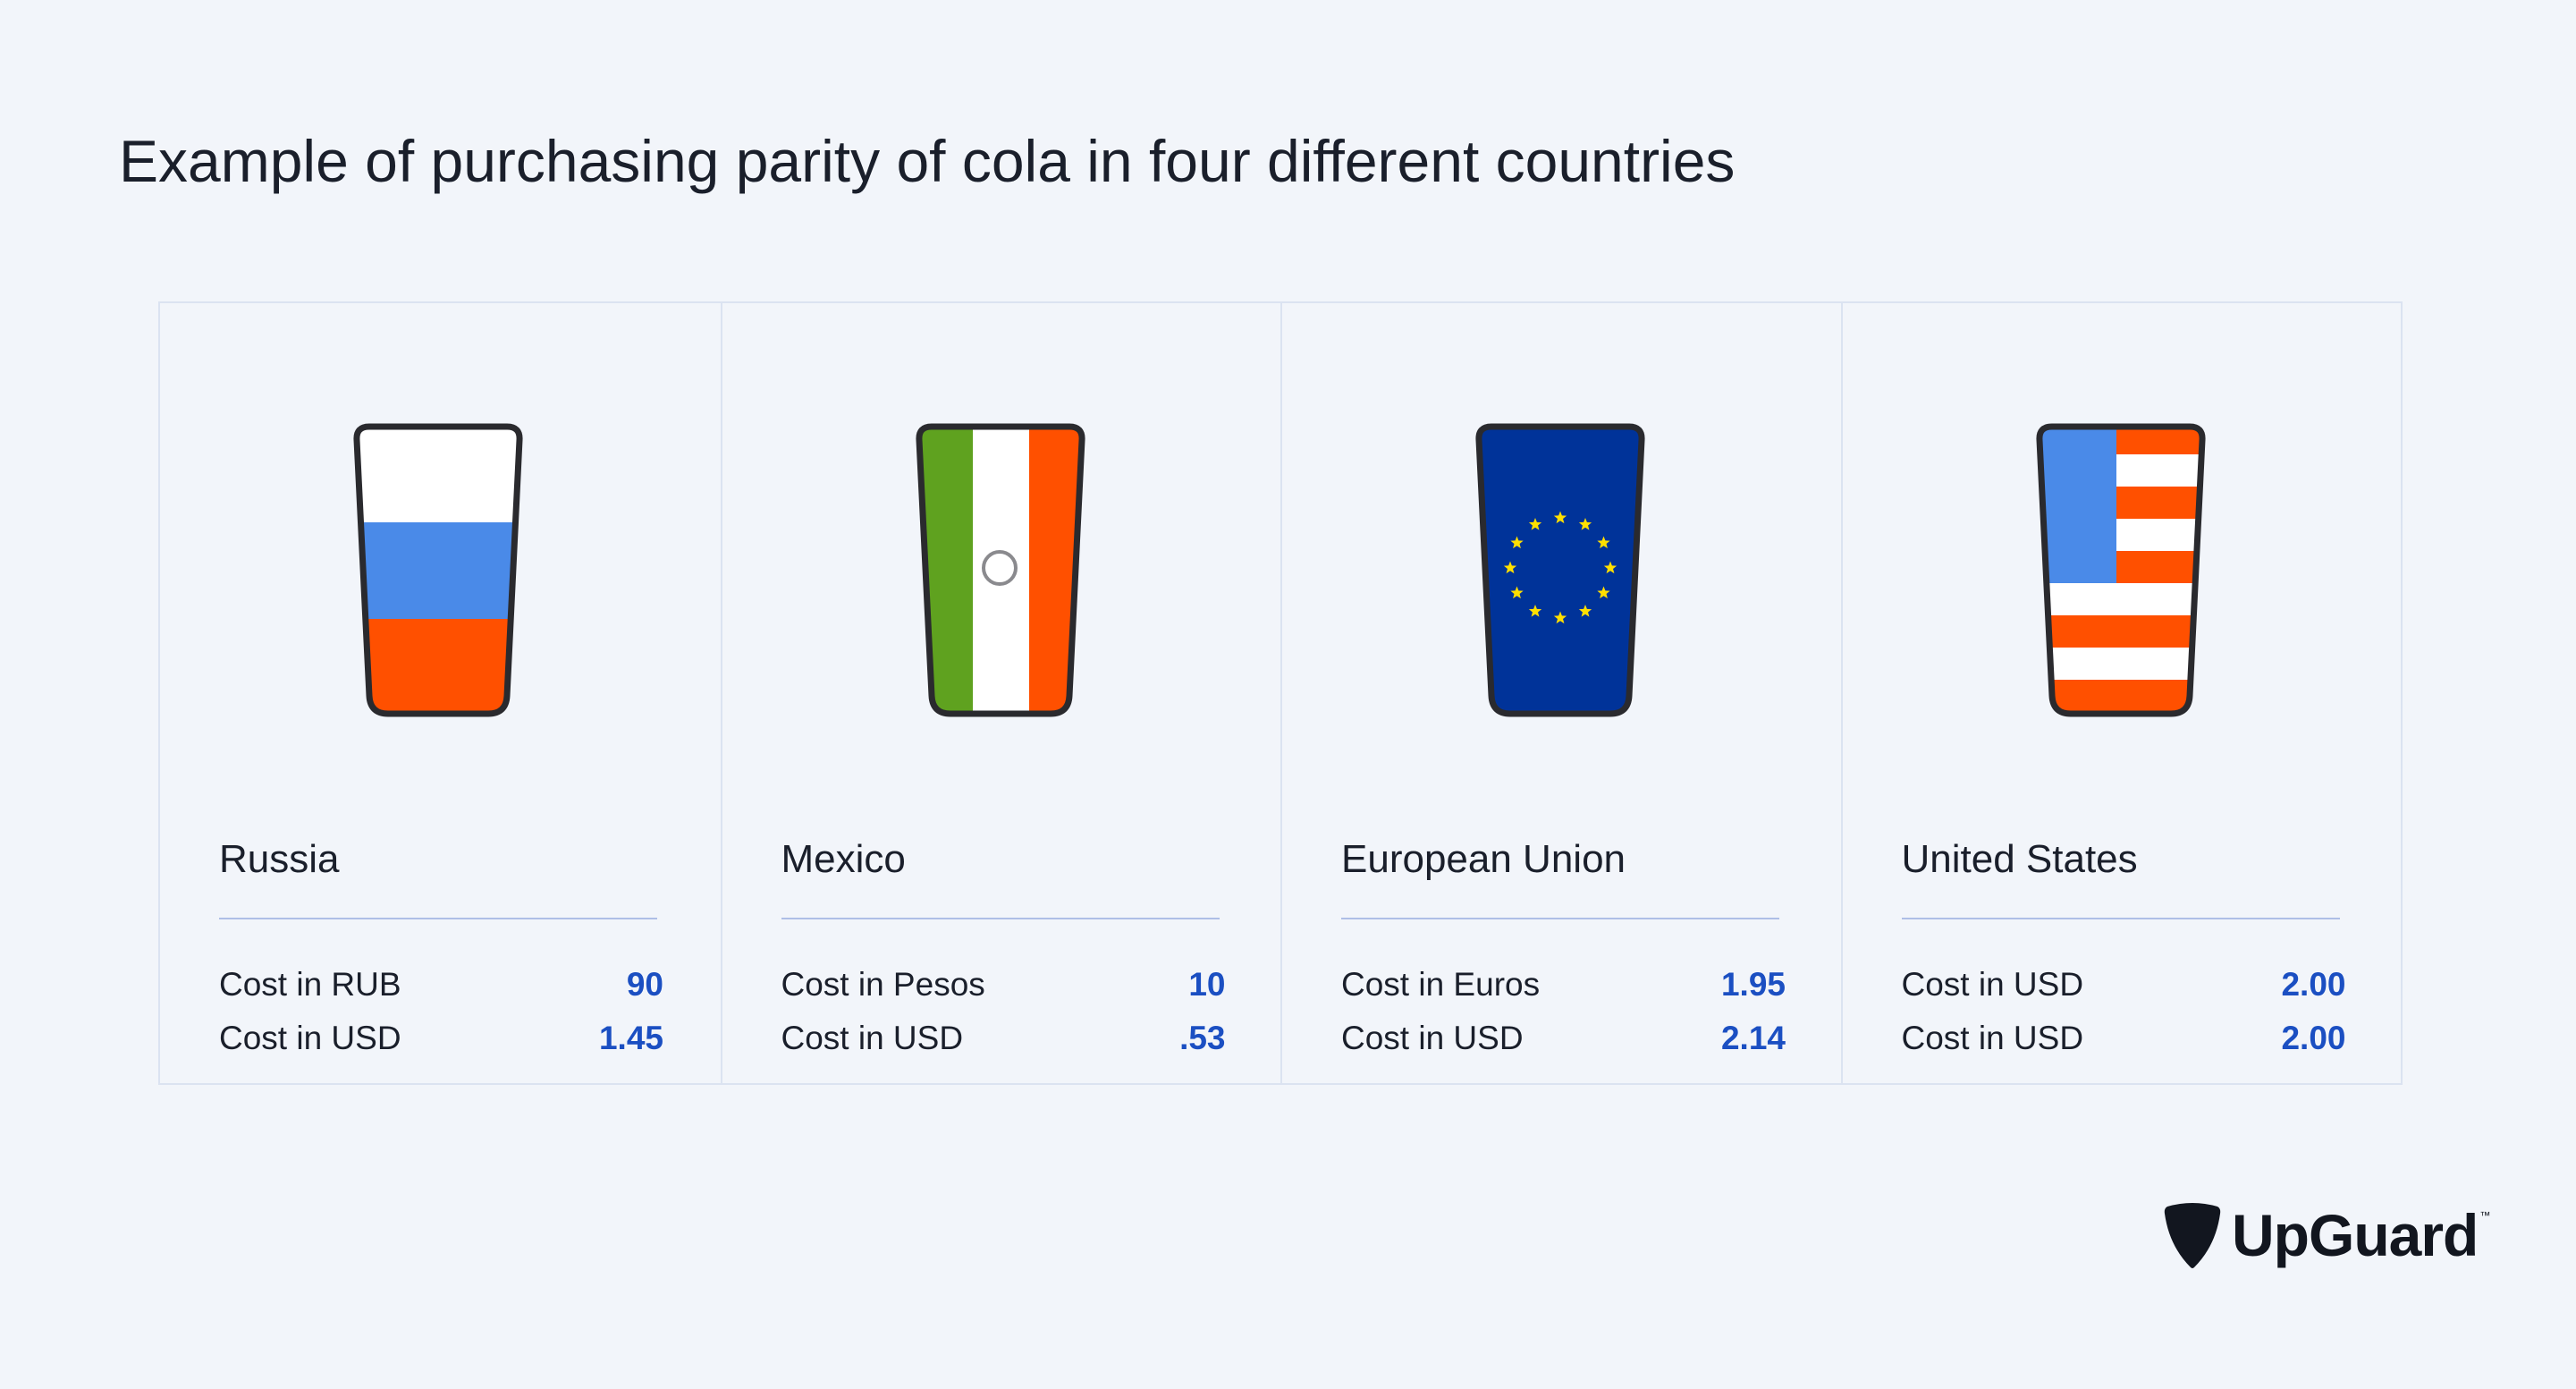  What do you see at coordinates (1000, 570) in the screenshot?
I see `mexico-flag-cup-icon` at bounding box center [1000, 570].